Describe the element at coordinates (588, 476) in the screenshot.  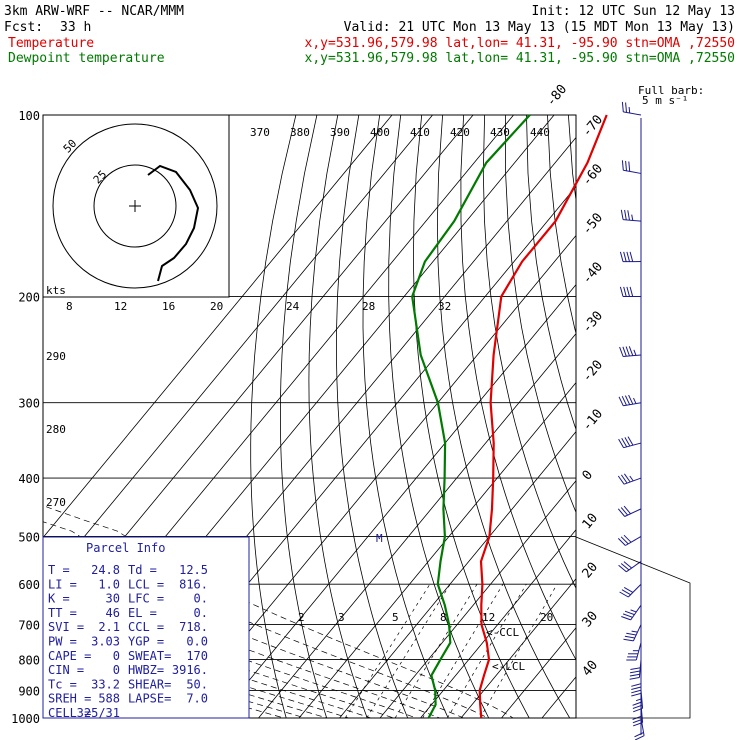
I see `isotherm-label: 0` at that location.